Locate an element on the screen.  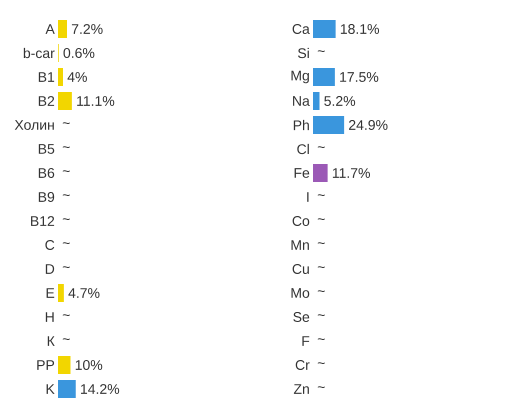
data-label: 5.2% is located at coordinates (340, 101).